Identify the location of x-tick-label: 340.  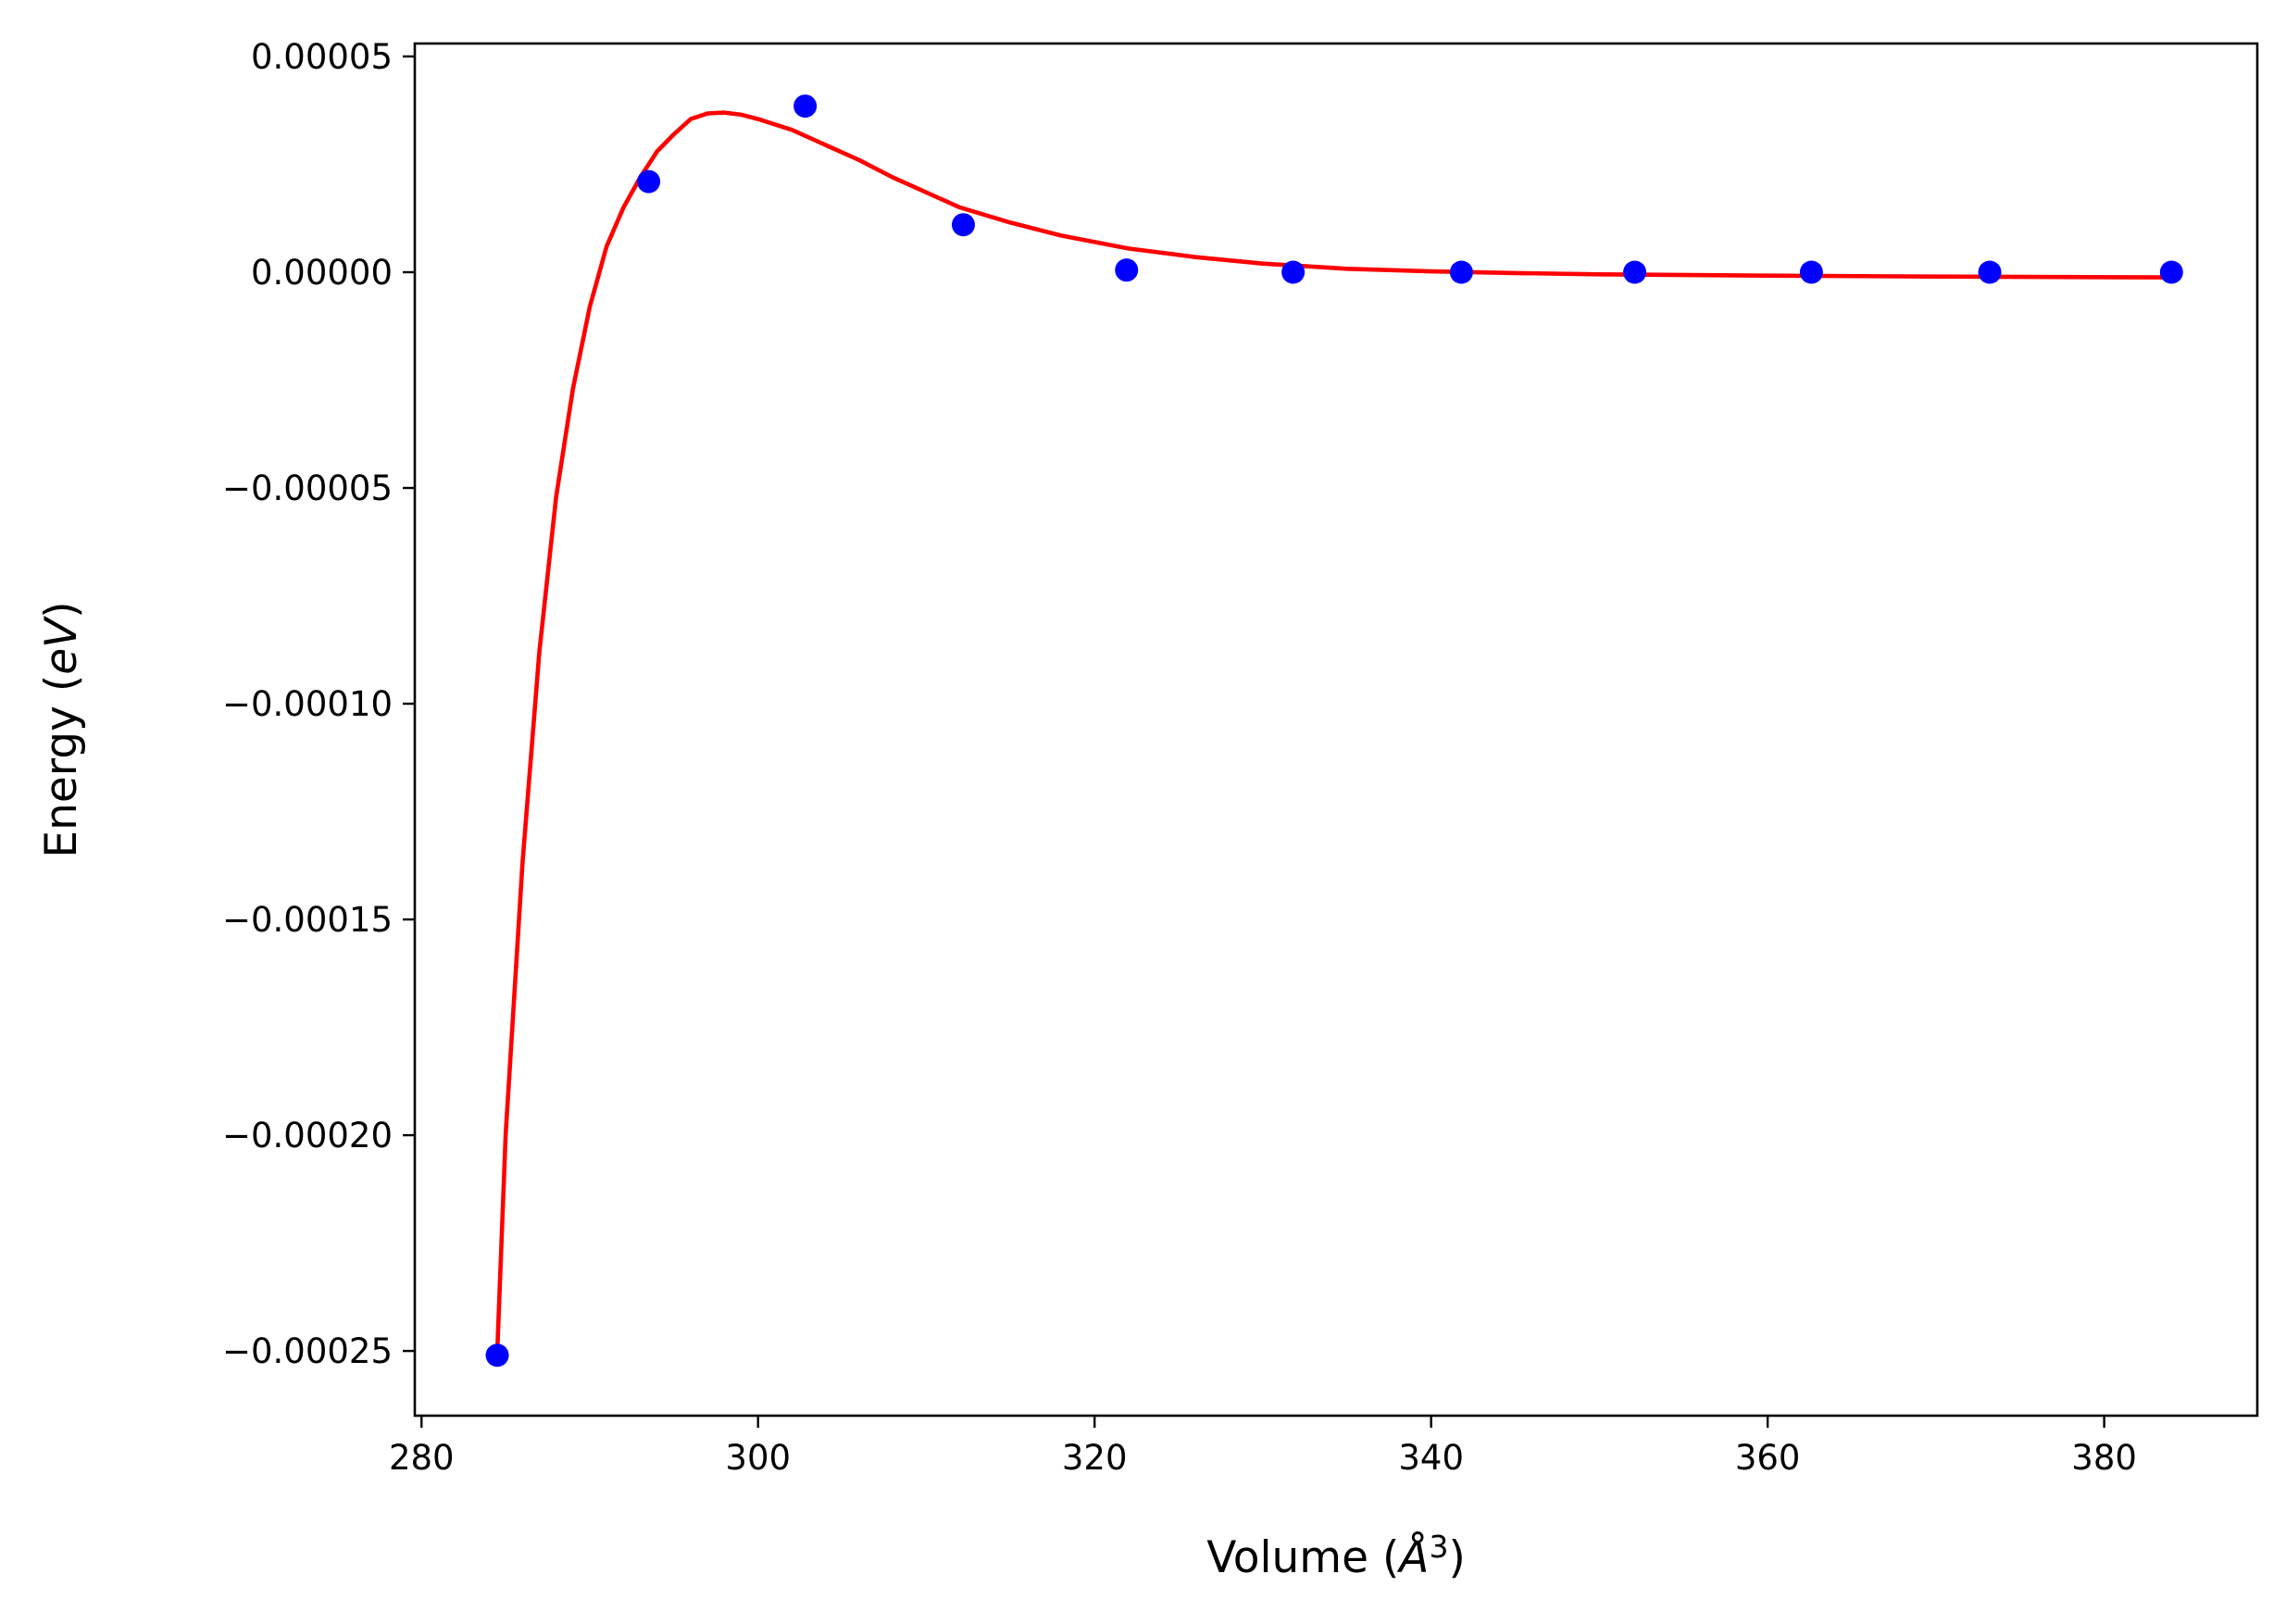
(1431, 1458).